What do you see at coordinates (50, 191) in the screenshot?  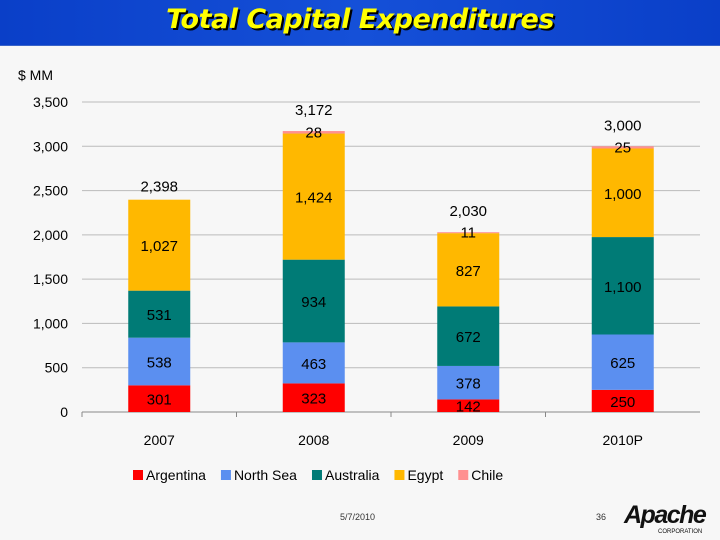 I see `y-tick-label: 2,500` at bounding box center [50, 191].